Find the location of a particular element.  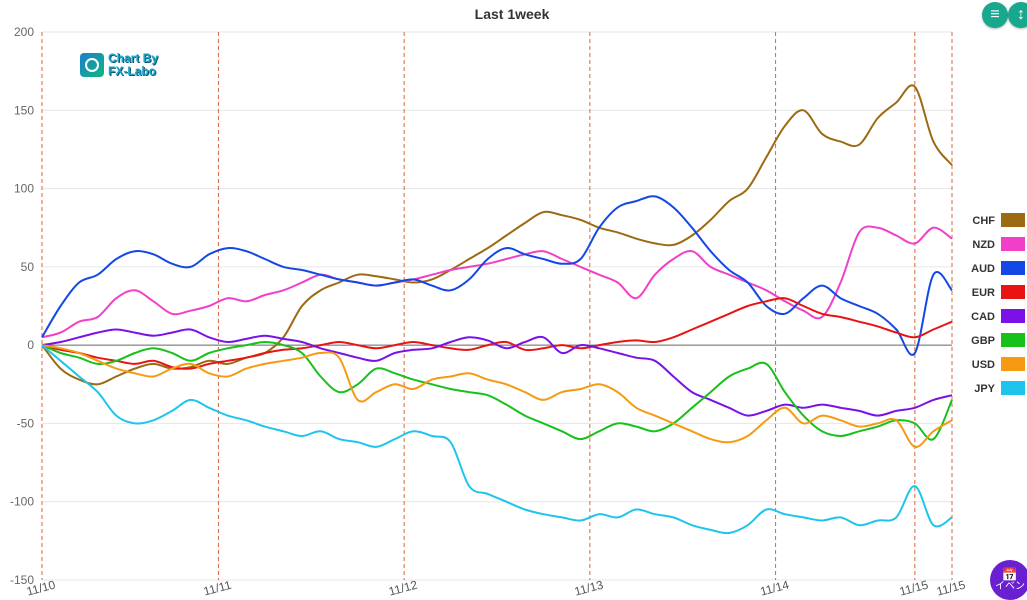

legend-label-cad: CAD is located at coordinates (983, 317).